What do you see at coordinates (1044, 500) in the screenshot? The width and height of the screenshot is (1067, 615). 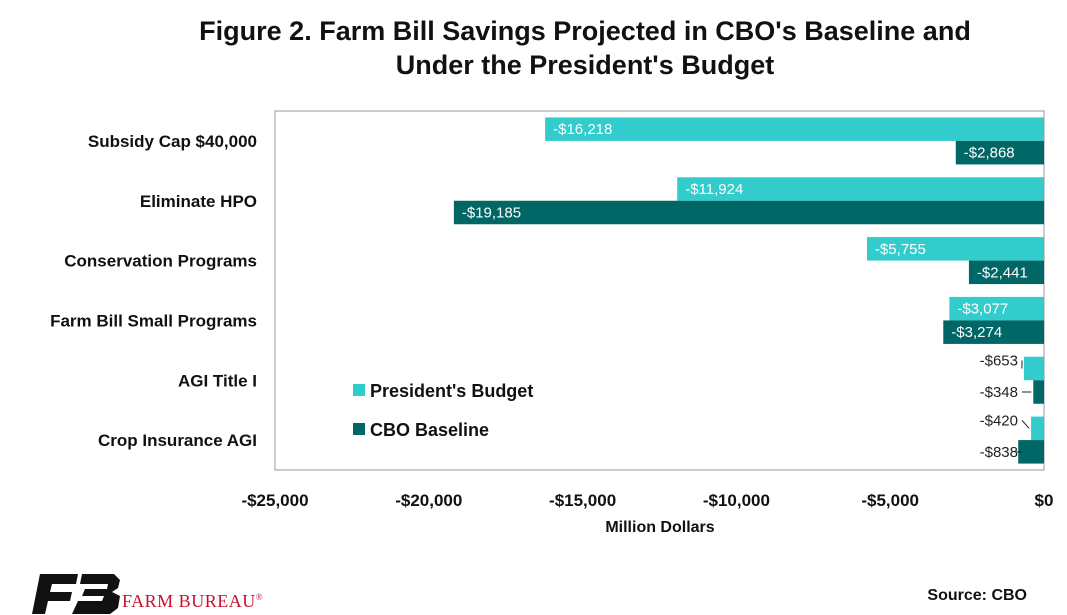 I see `x-tick-label: $0` at bounding box center [1044, 500].